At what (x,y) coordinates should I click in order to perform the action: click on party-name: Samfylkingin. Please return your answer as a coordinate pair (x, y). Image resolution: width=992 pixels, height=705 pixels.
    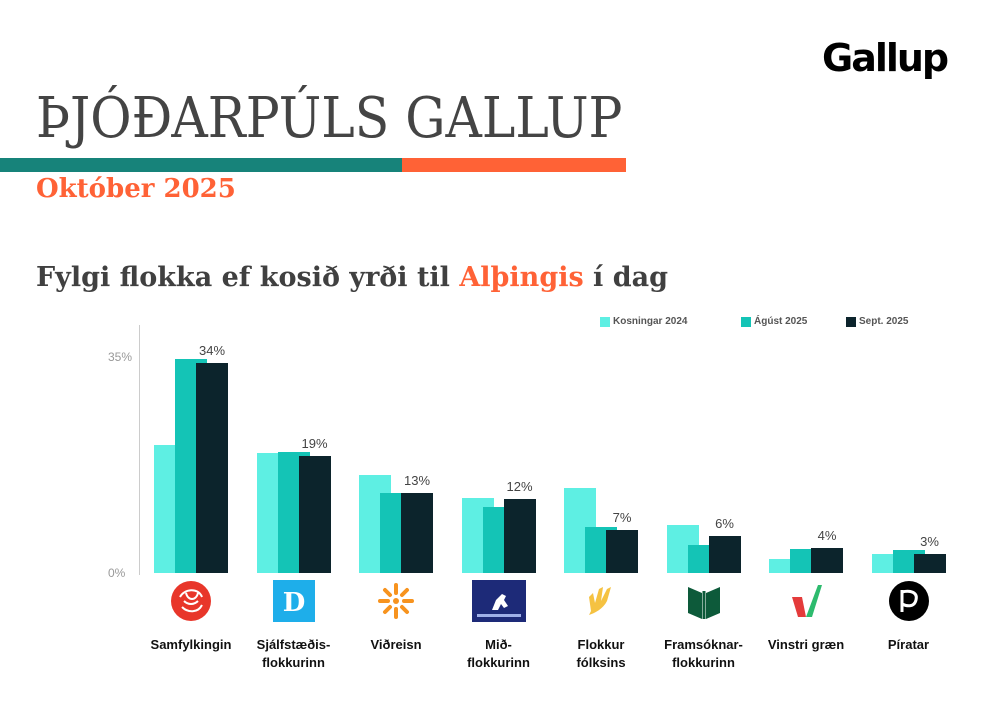
    Looking at the image, I should click on (191, 645).